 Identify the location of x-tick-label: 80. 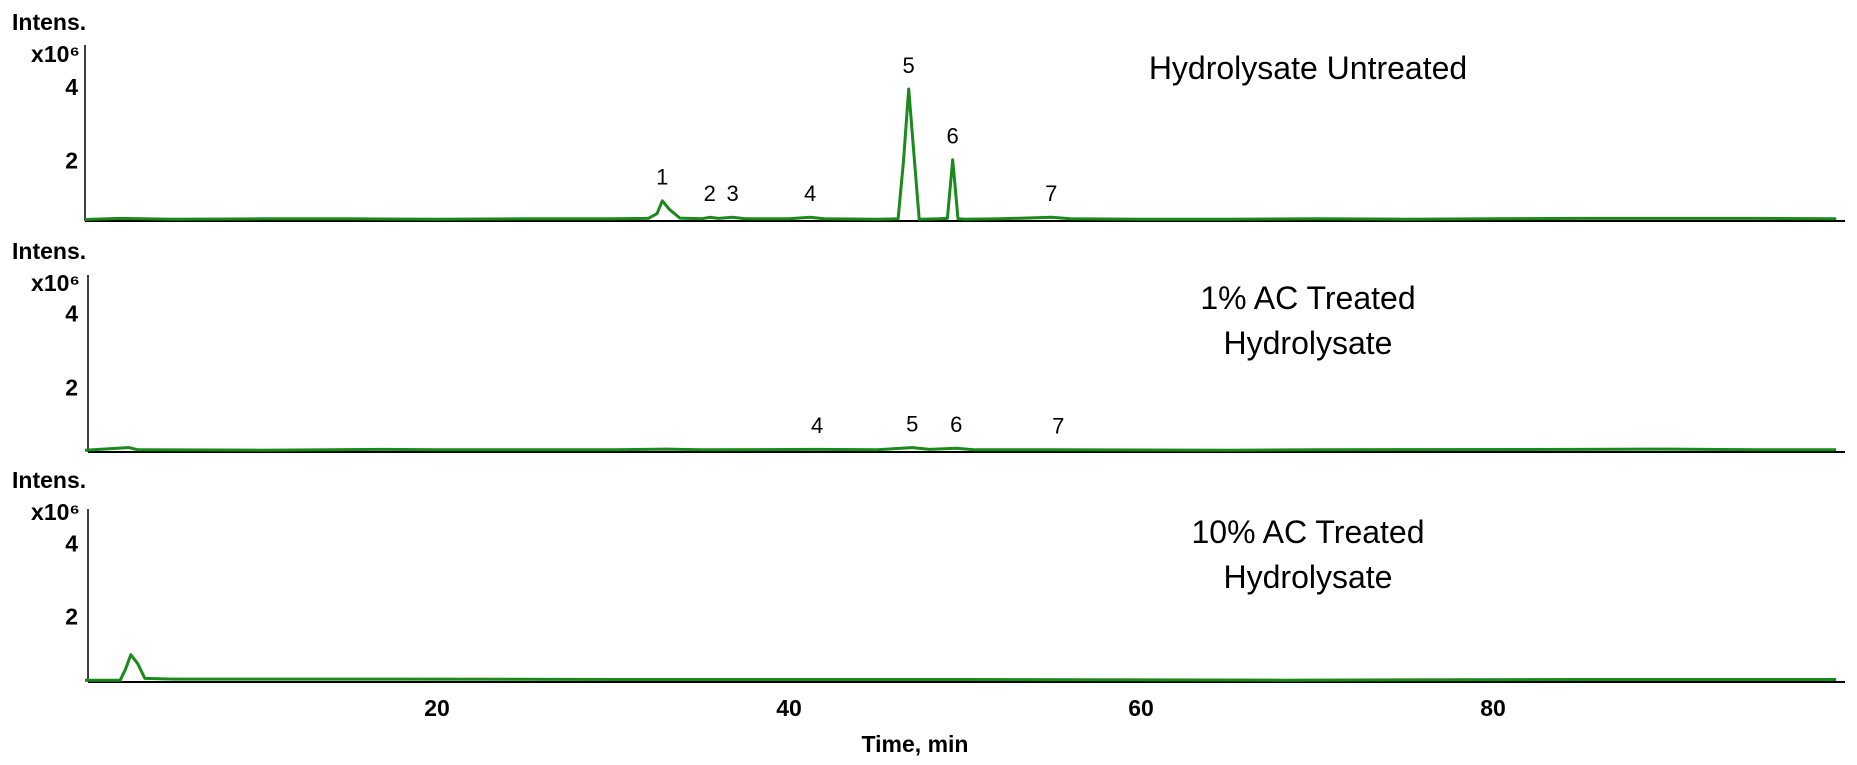
(1493, 708).